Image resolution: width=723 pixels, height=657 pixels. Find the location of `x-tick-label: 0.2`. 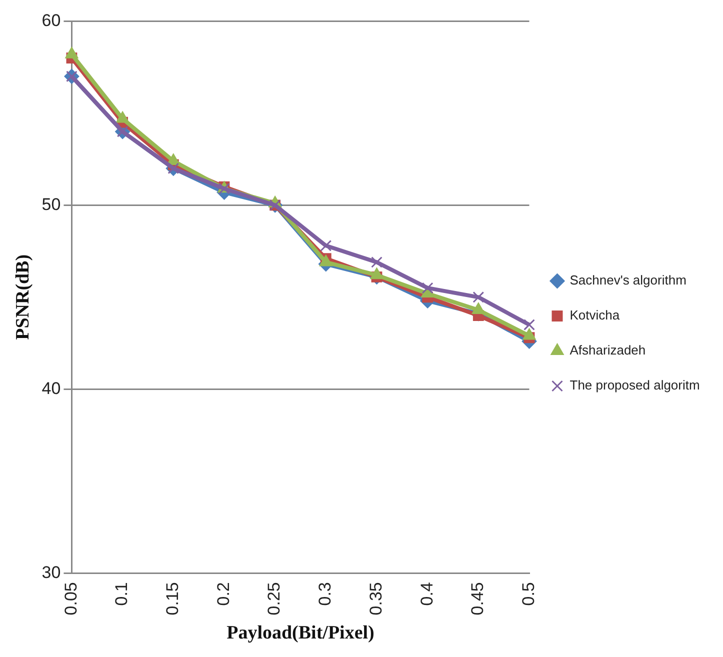

x-tick-label: 0.2 is located at coordinates (223, 594).